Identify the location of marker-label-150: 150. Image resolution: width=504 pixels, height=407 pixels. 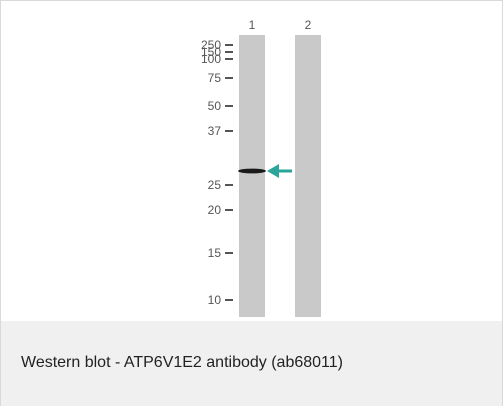
(211, 52).